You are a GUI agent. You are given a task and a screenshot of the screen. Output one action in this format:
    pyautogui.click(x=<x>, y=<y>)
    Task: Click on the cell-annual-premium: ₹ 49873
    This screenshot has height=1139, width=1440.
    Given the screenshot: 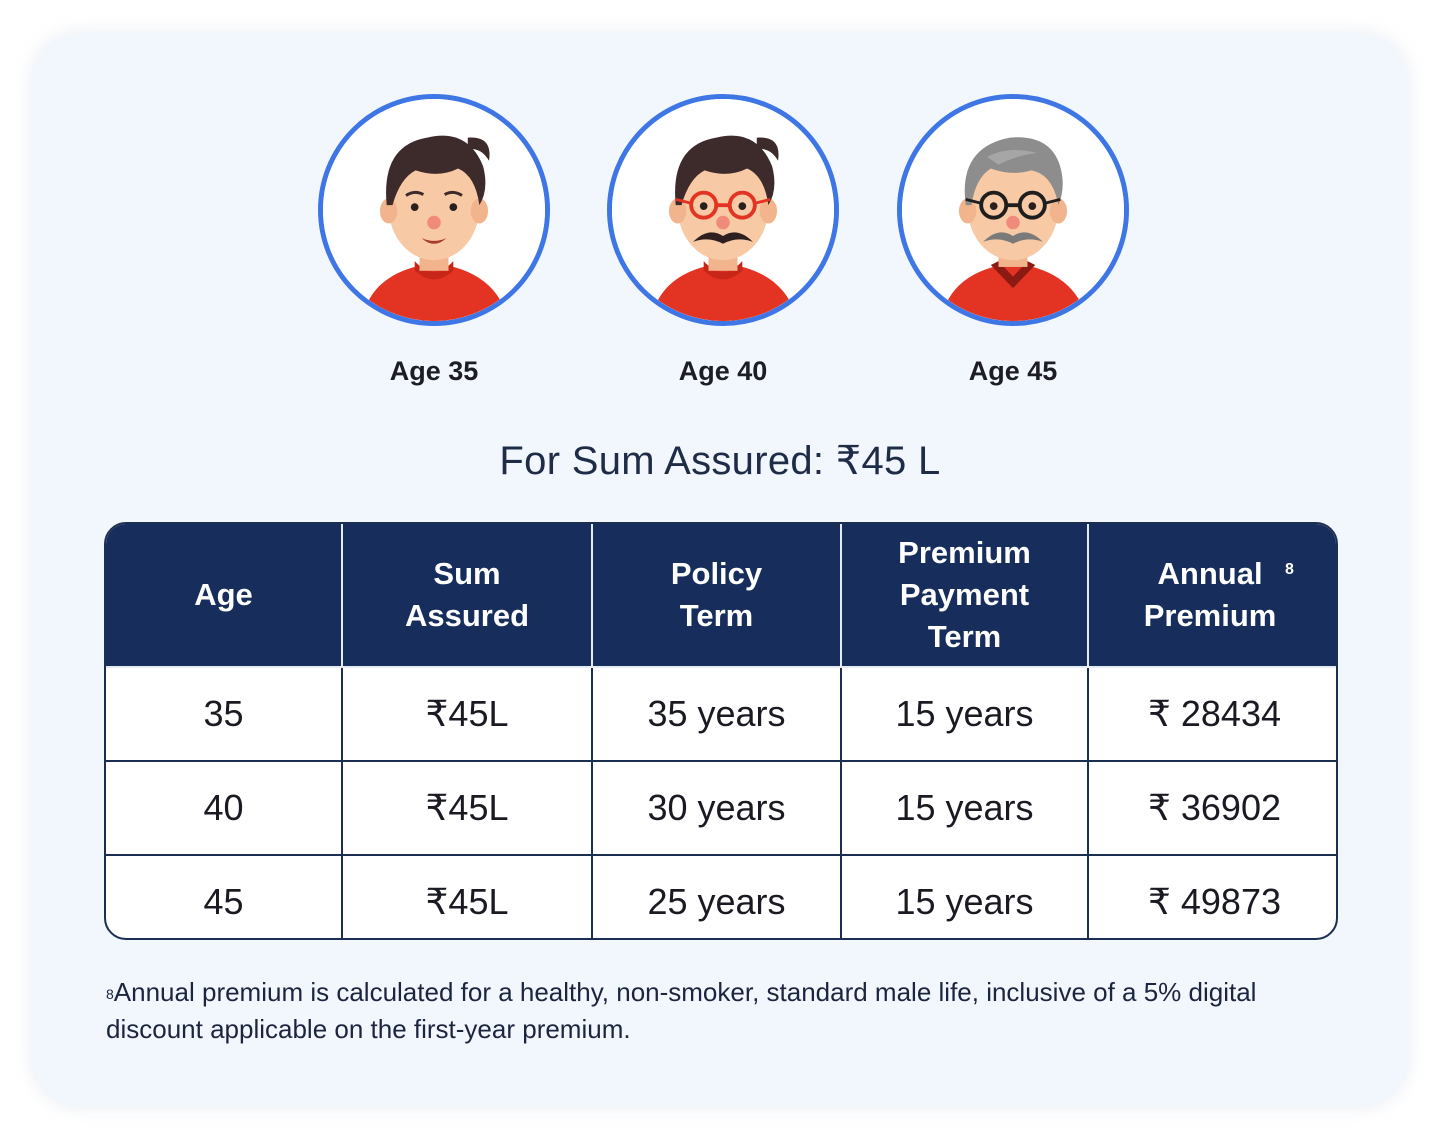 What is the action you would take?
    pyautogui.click(x=1211, y=896)
    